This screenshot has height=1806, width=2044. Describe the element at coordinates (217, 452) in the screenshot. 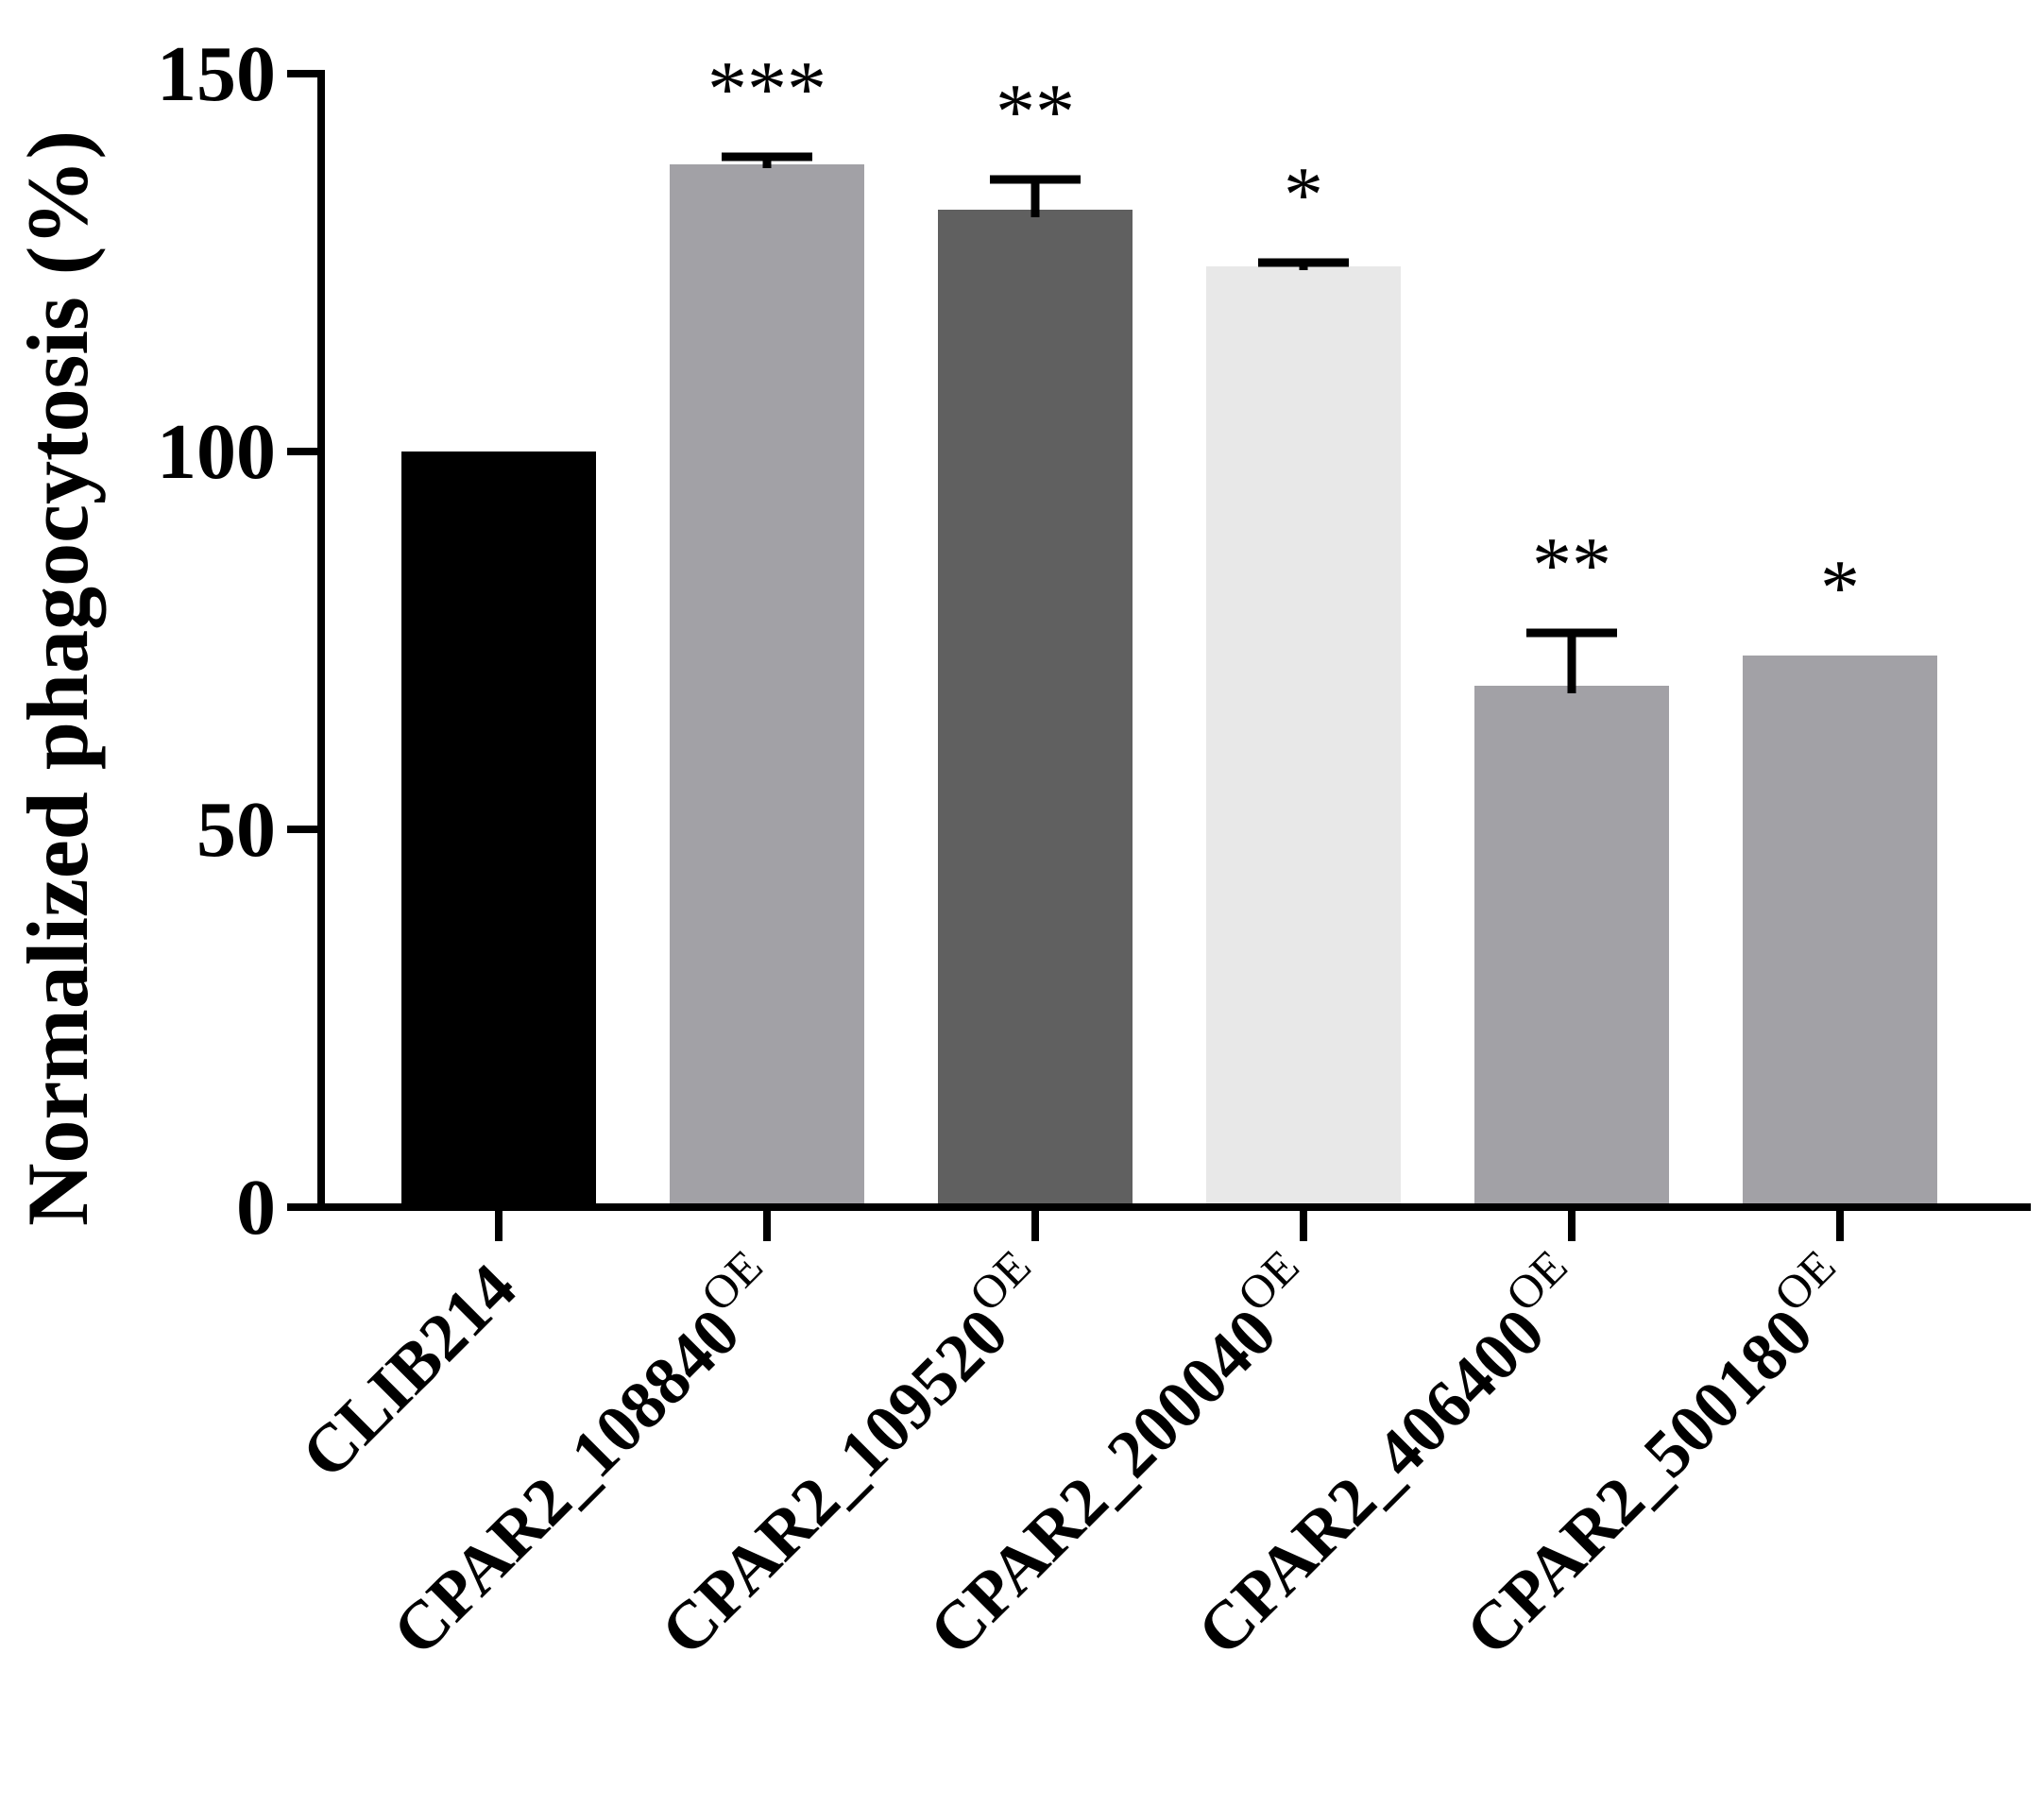

I see `y-tick-label-100: 100` at that location.